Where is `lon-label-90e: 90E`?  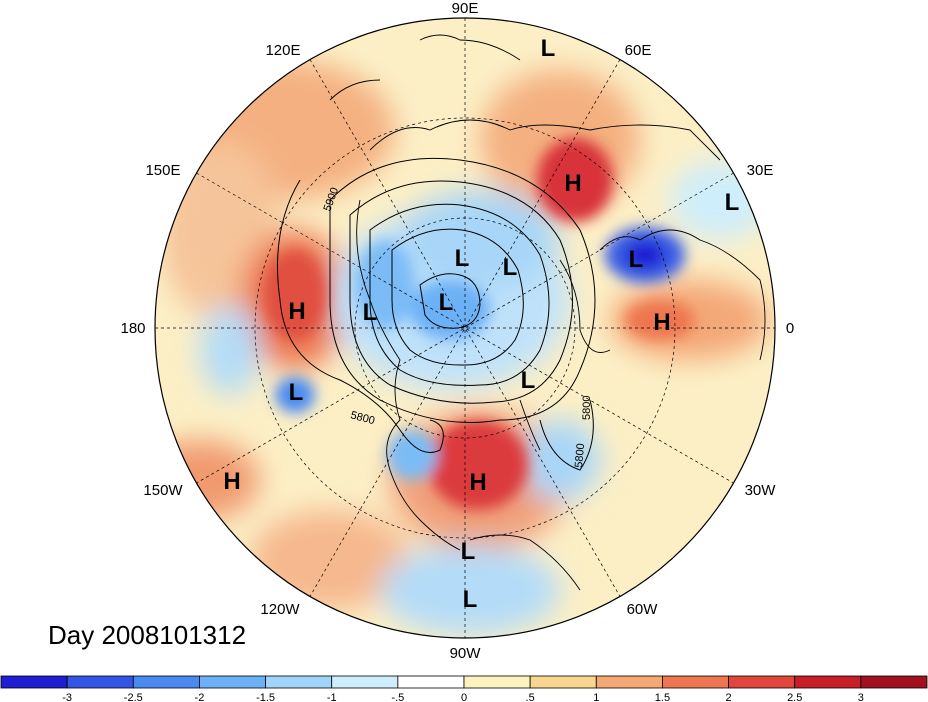 lon-label-90e: 90E is located at coordinates (465, 8).